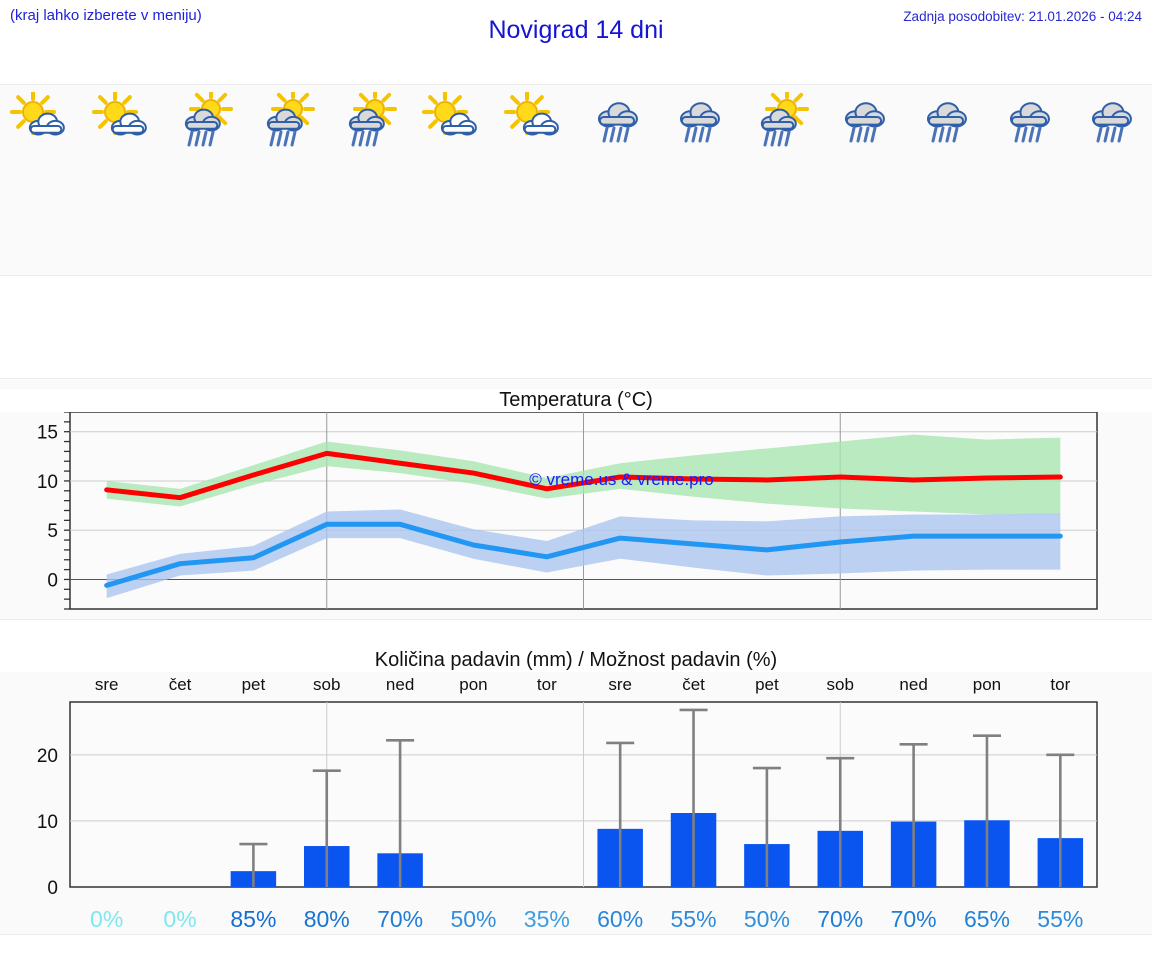 The image size is (1152, 975). What do you see at coordinates (620, 919) in the screenshot?
I see `svg-text: 60%` at bounding box center [620, 919].